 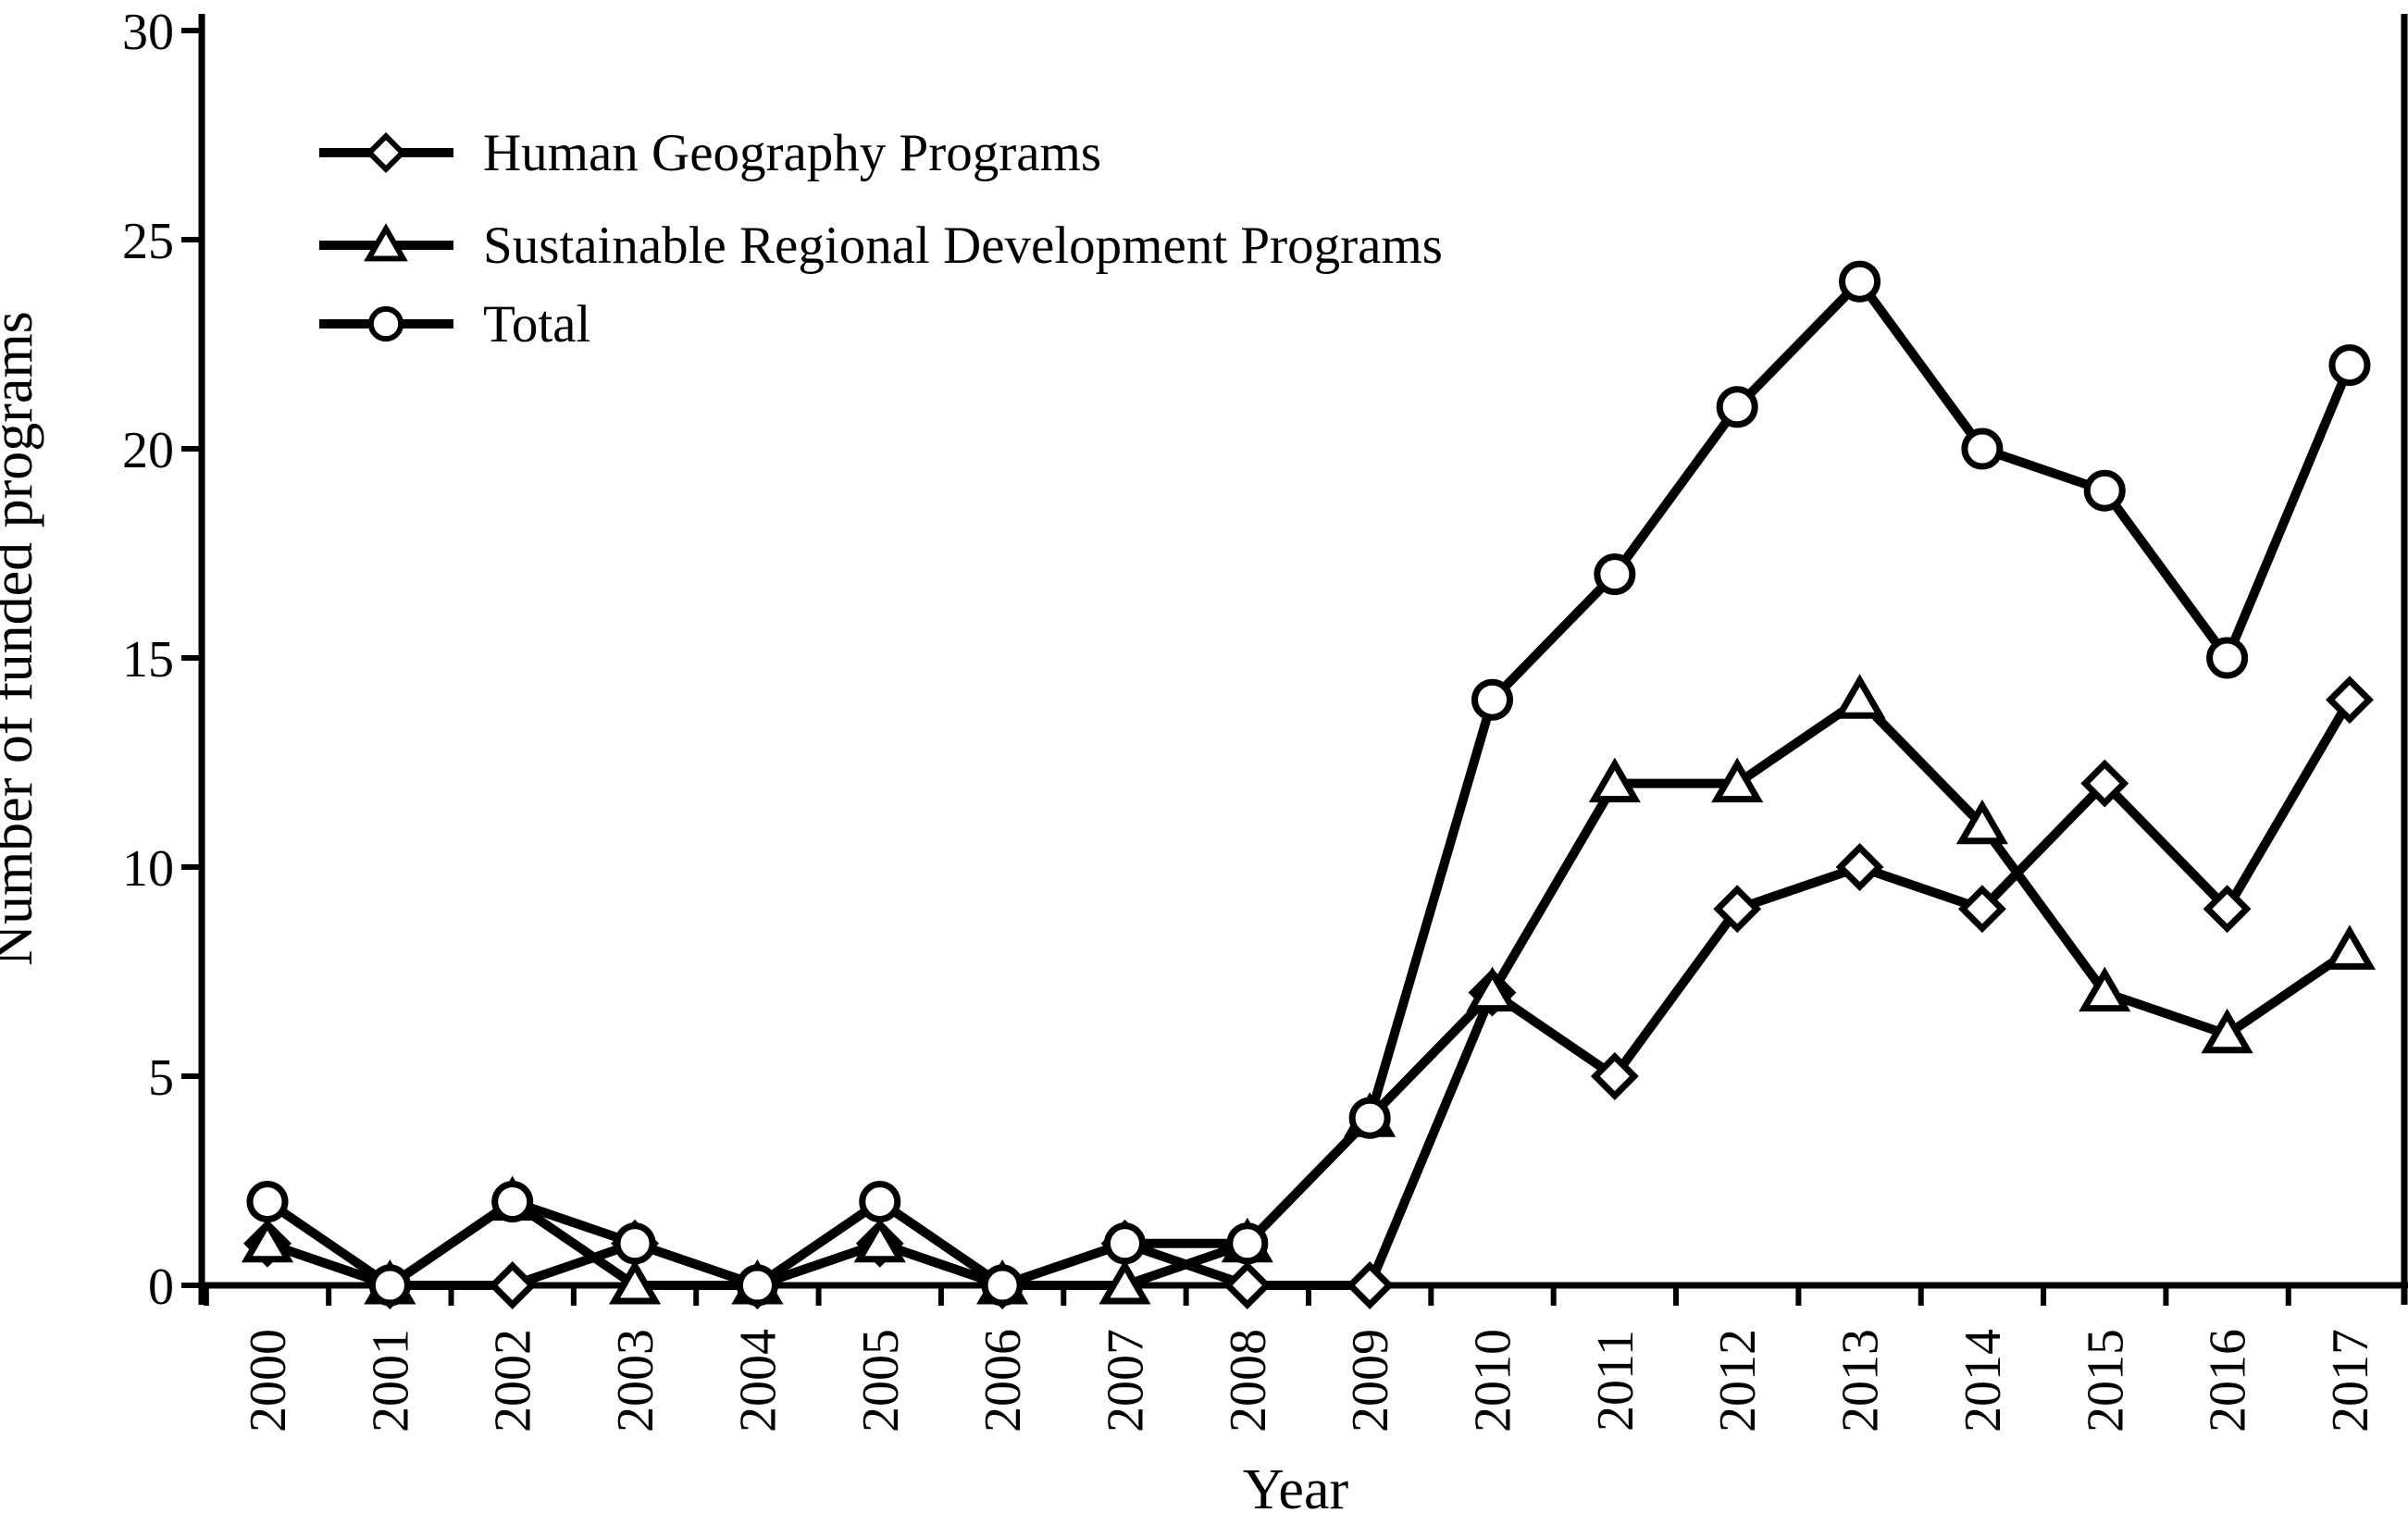 What do you see at coordinates (389, 1285) in the screenshot?
I see `marker-circle-2001` at bounding box center [389, 1285].